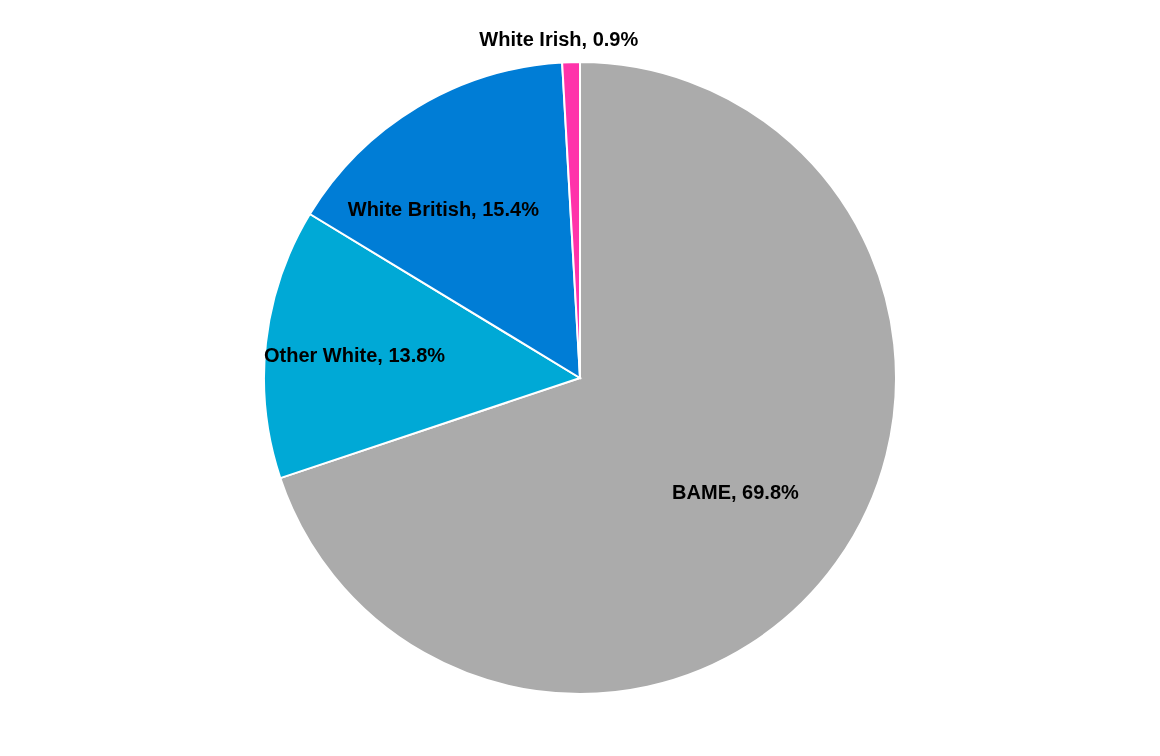 The image size is (1160, 756). What do you see at coordinates (765, 491) in the screenshot?
I see `data-label: , 69.8%` at bounding box center [765, 491].